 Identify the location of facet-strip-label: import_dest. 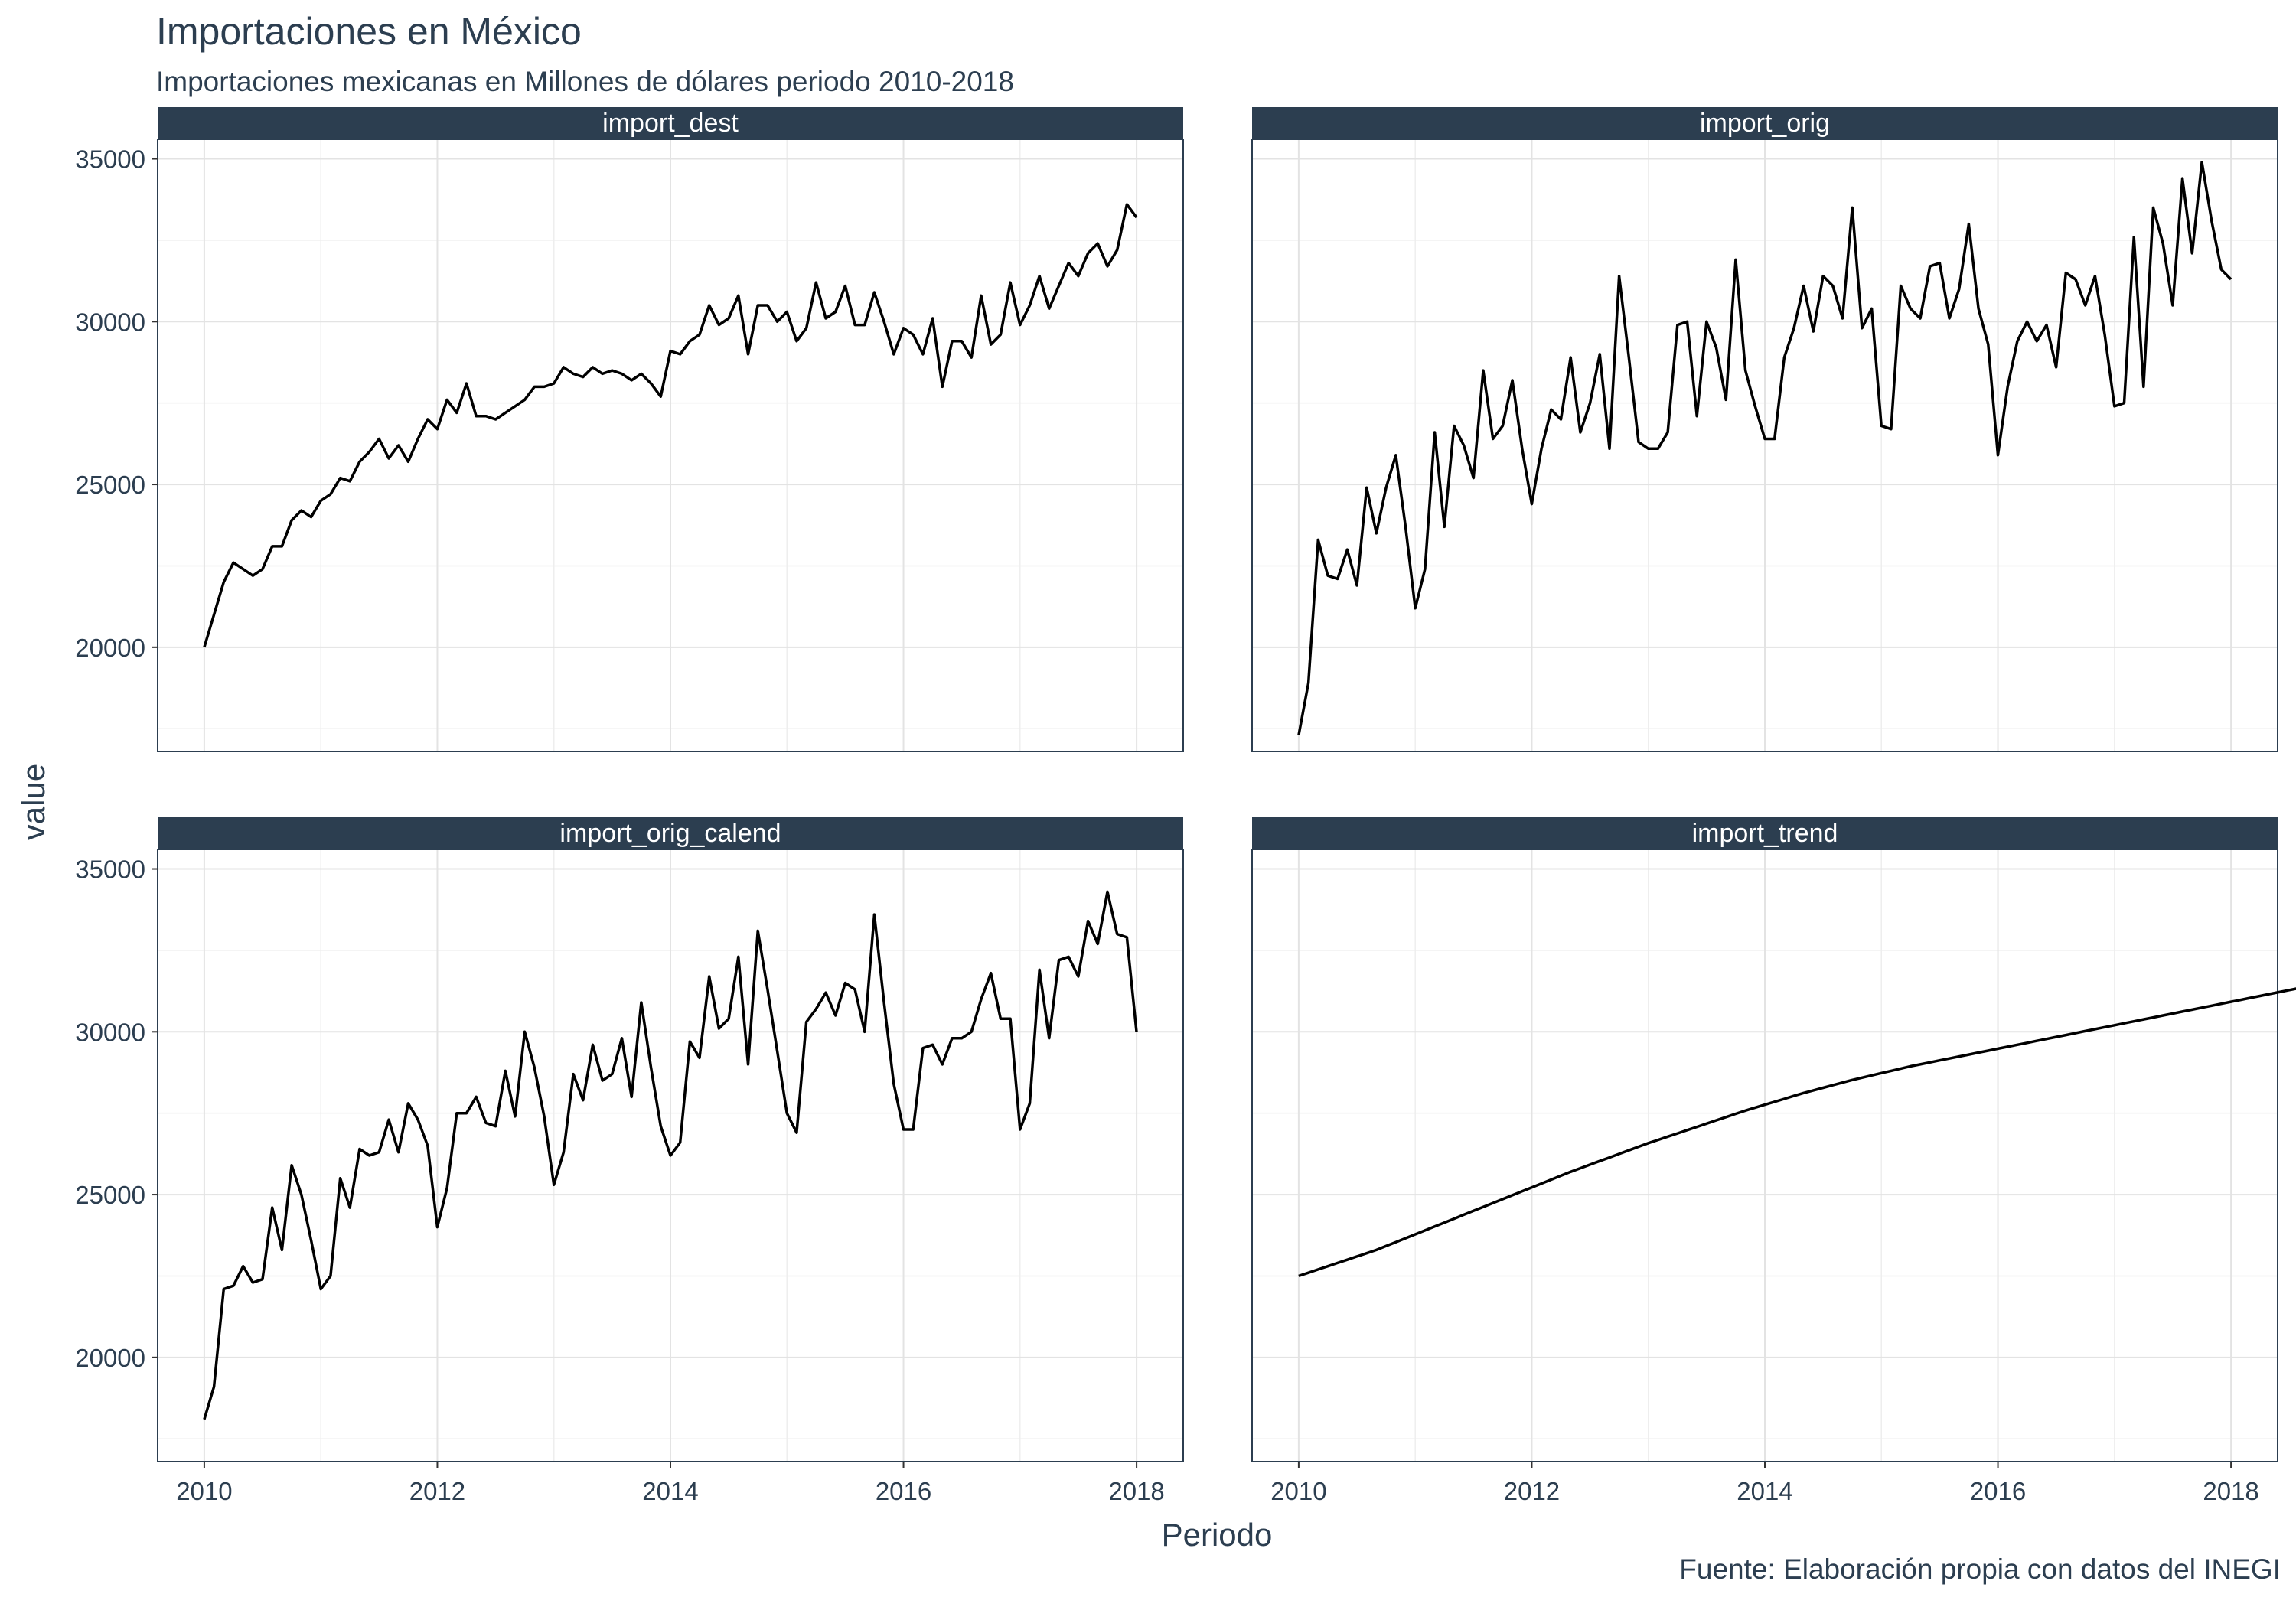
(670, 123).